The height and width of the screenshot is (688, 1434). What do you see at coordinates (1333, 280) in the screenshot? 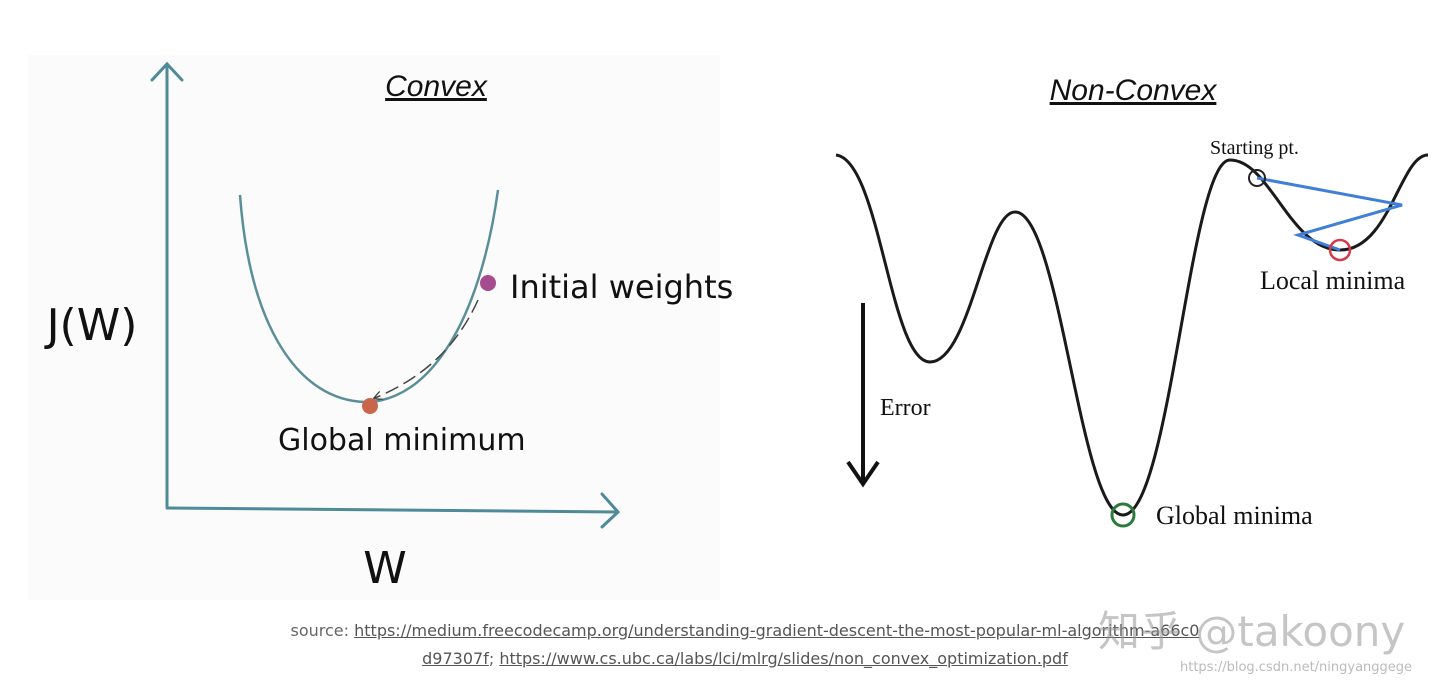
I see `local-label: Local minima` at bounding box center [1333, 280].